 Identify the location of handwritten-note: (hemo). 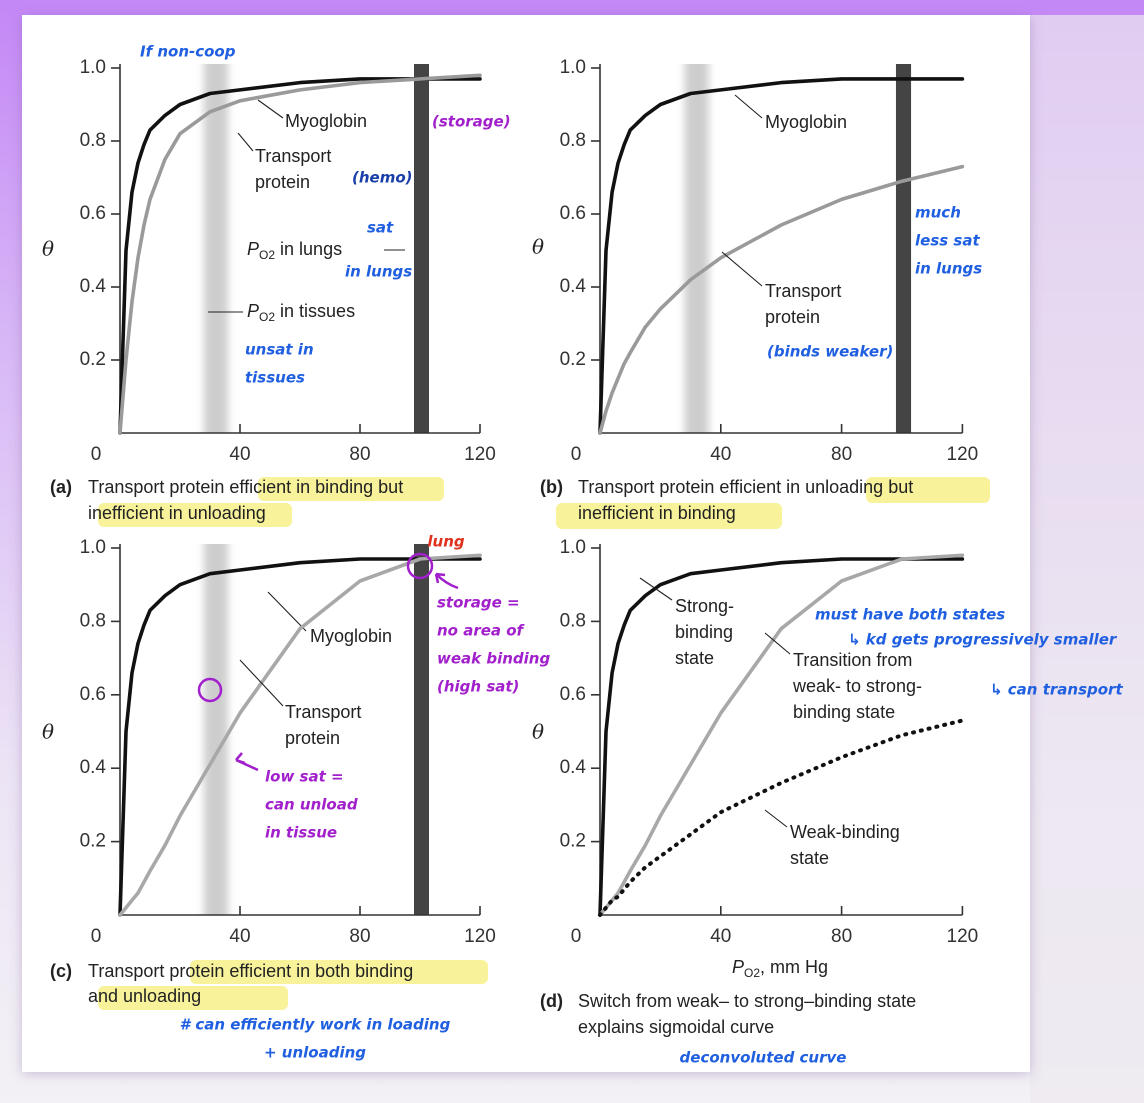
(382, 178).